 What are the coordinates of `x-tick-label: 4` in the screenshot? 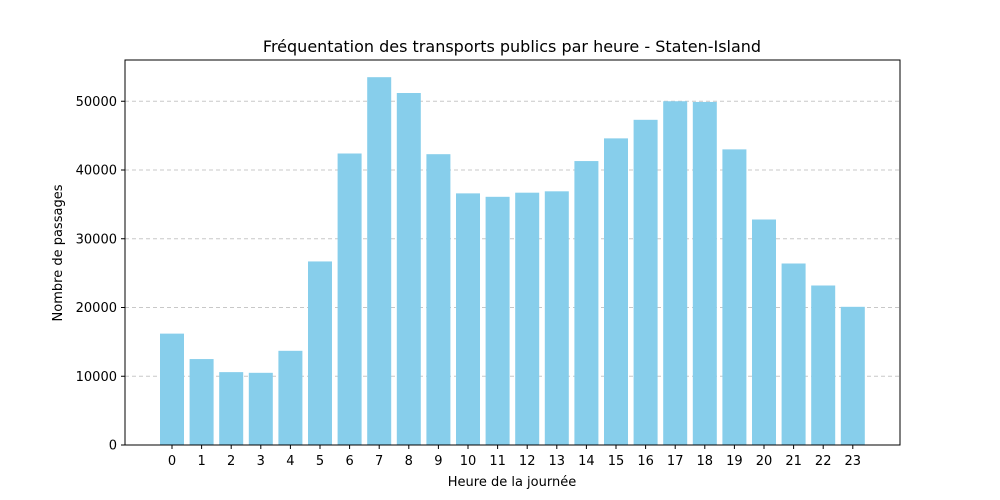 It's located at (290, 461).